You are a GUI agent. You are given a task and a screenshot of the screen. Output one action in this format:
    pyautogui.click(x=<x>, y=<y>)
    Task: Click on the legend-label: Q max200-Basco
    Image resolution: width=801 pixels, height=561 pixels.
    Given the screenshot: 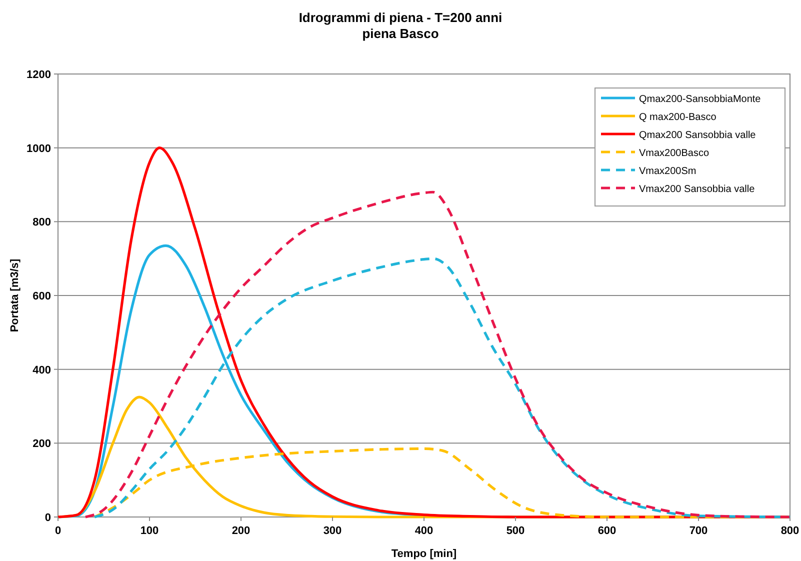 What is the action you would take?
    pyautogui.click(x=678, y=117)
    